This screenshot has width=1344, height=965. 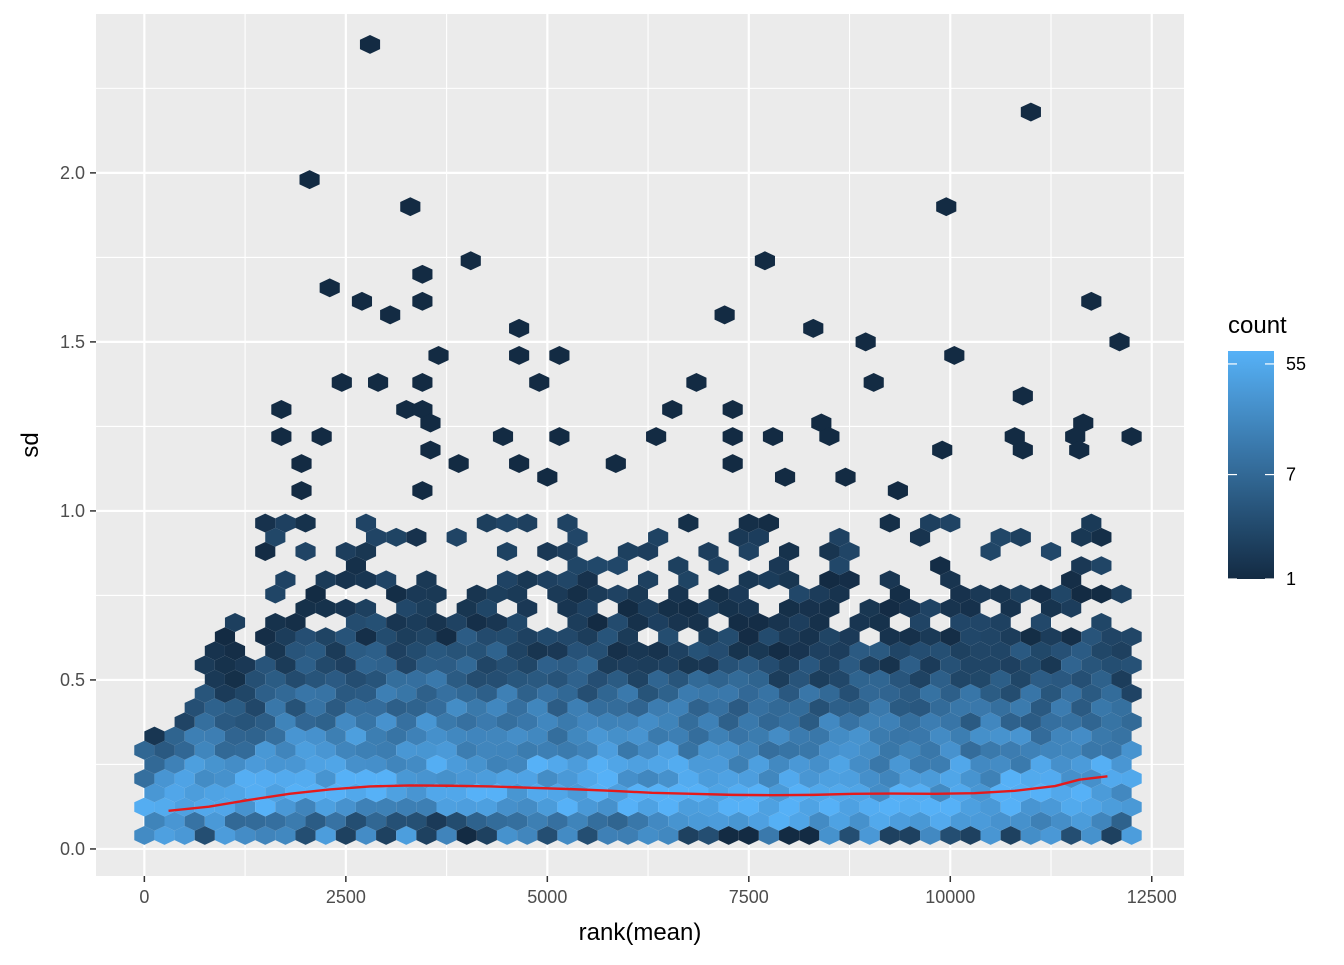 I want to click on y-tick-label: 1.5, so click(x=72, y=342).